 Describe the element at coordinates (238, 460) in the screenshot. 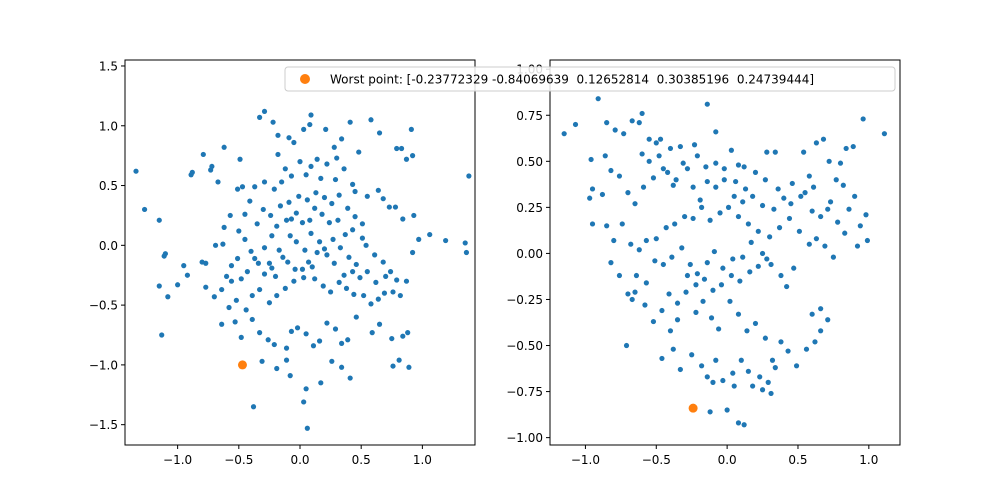

I see `x-tick-label: −0.5` at that location.